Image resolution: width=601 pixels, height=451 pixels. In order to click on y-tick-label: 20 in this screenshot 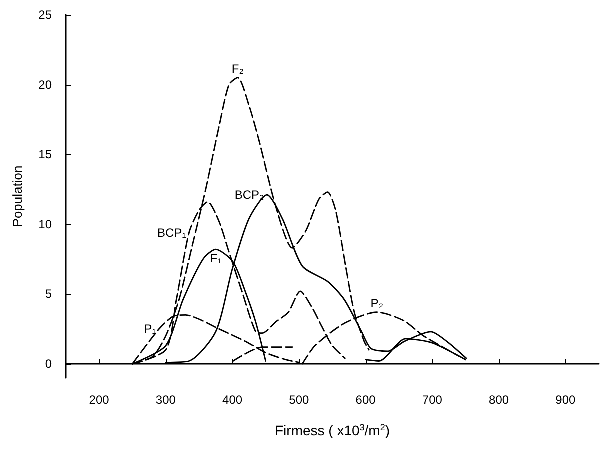, I will do `click(45, 85)`.